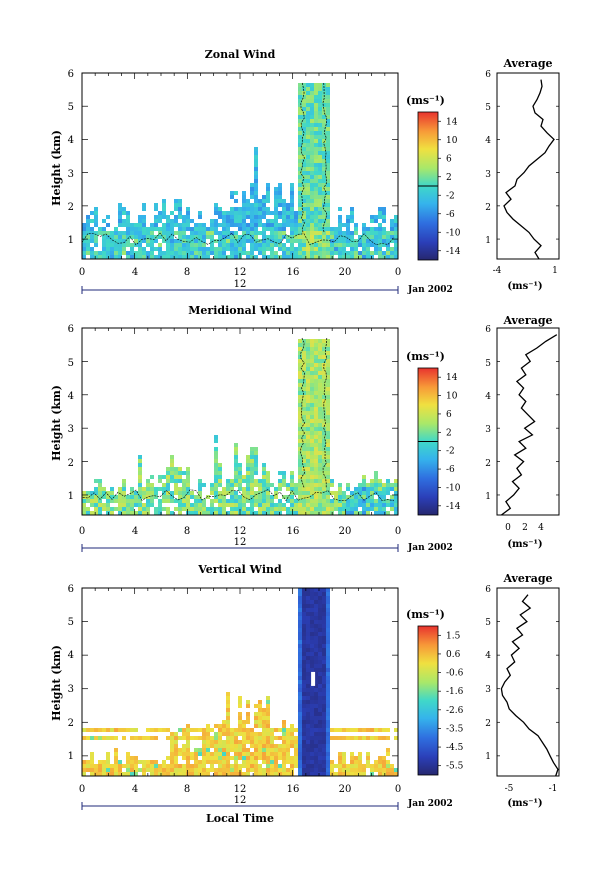 This screenshot has width=610, height=873. Describe the element at coordinates (455, 748) in the screenshot. I see `colorbar-tick-label: -4.5` at that location.